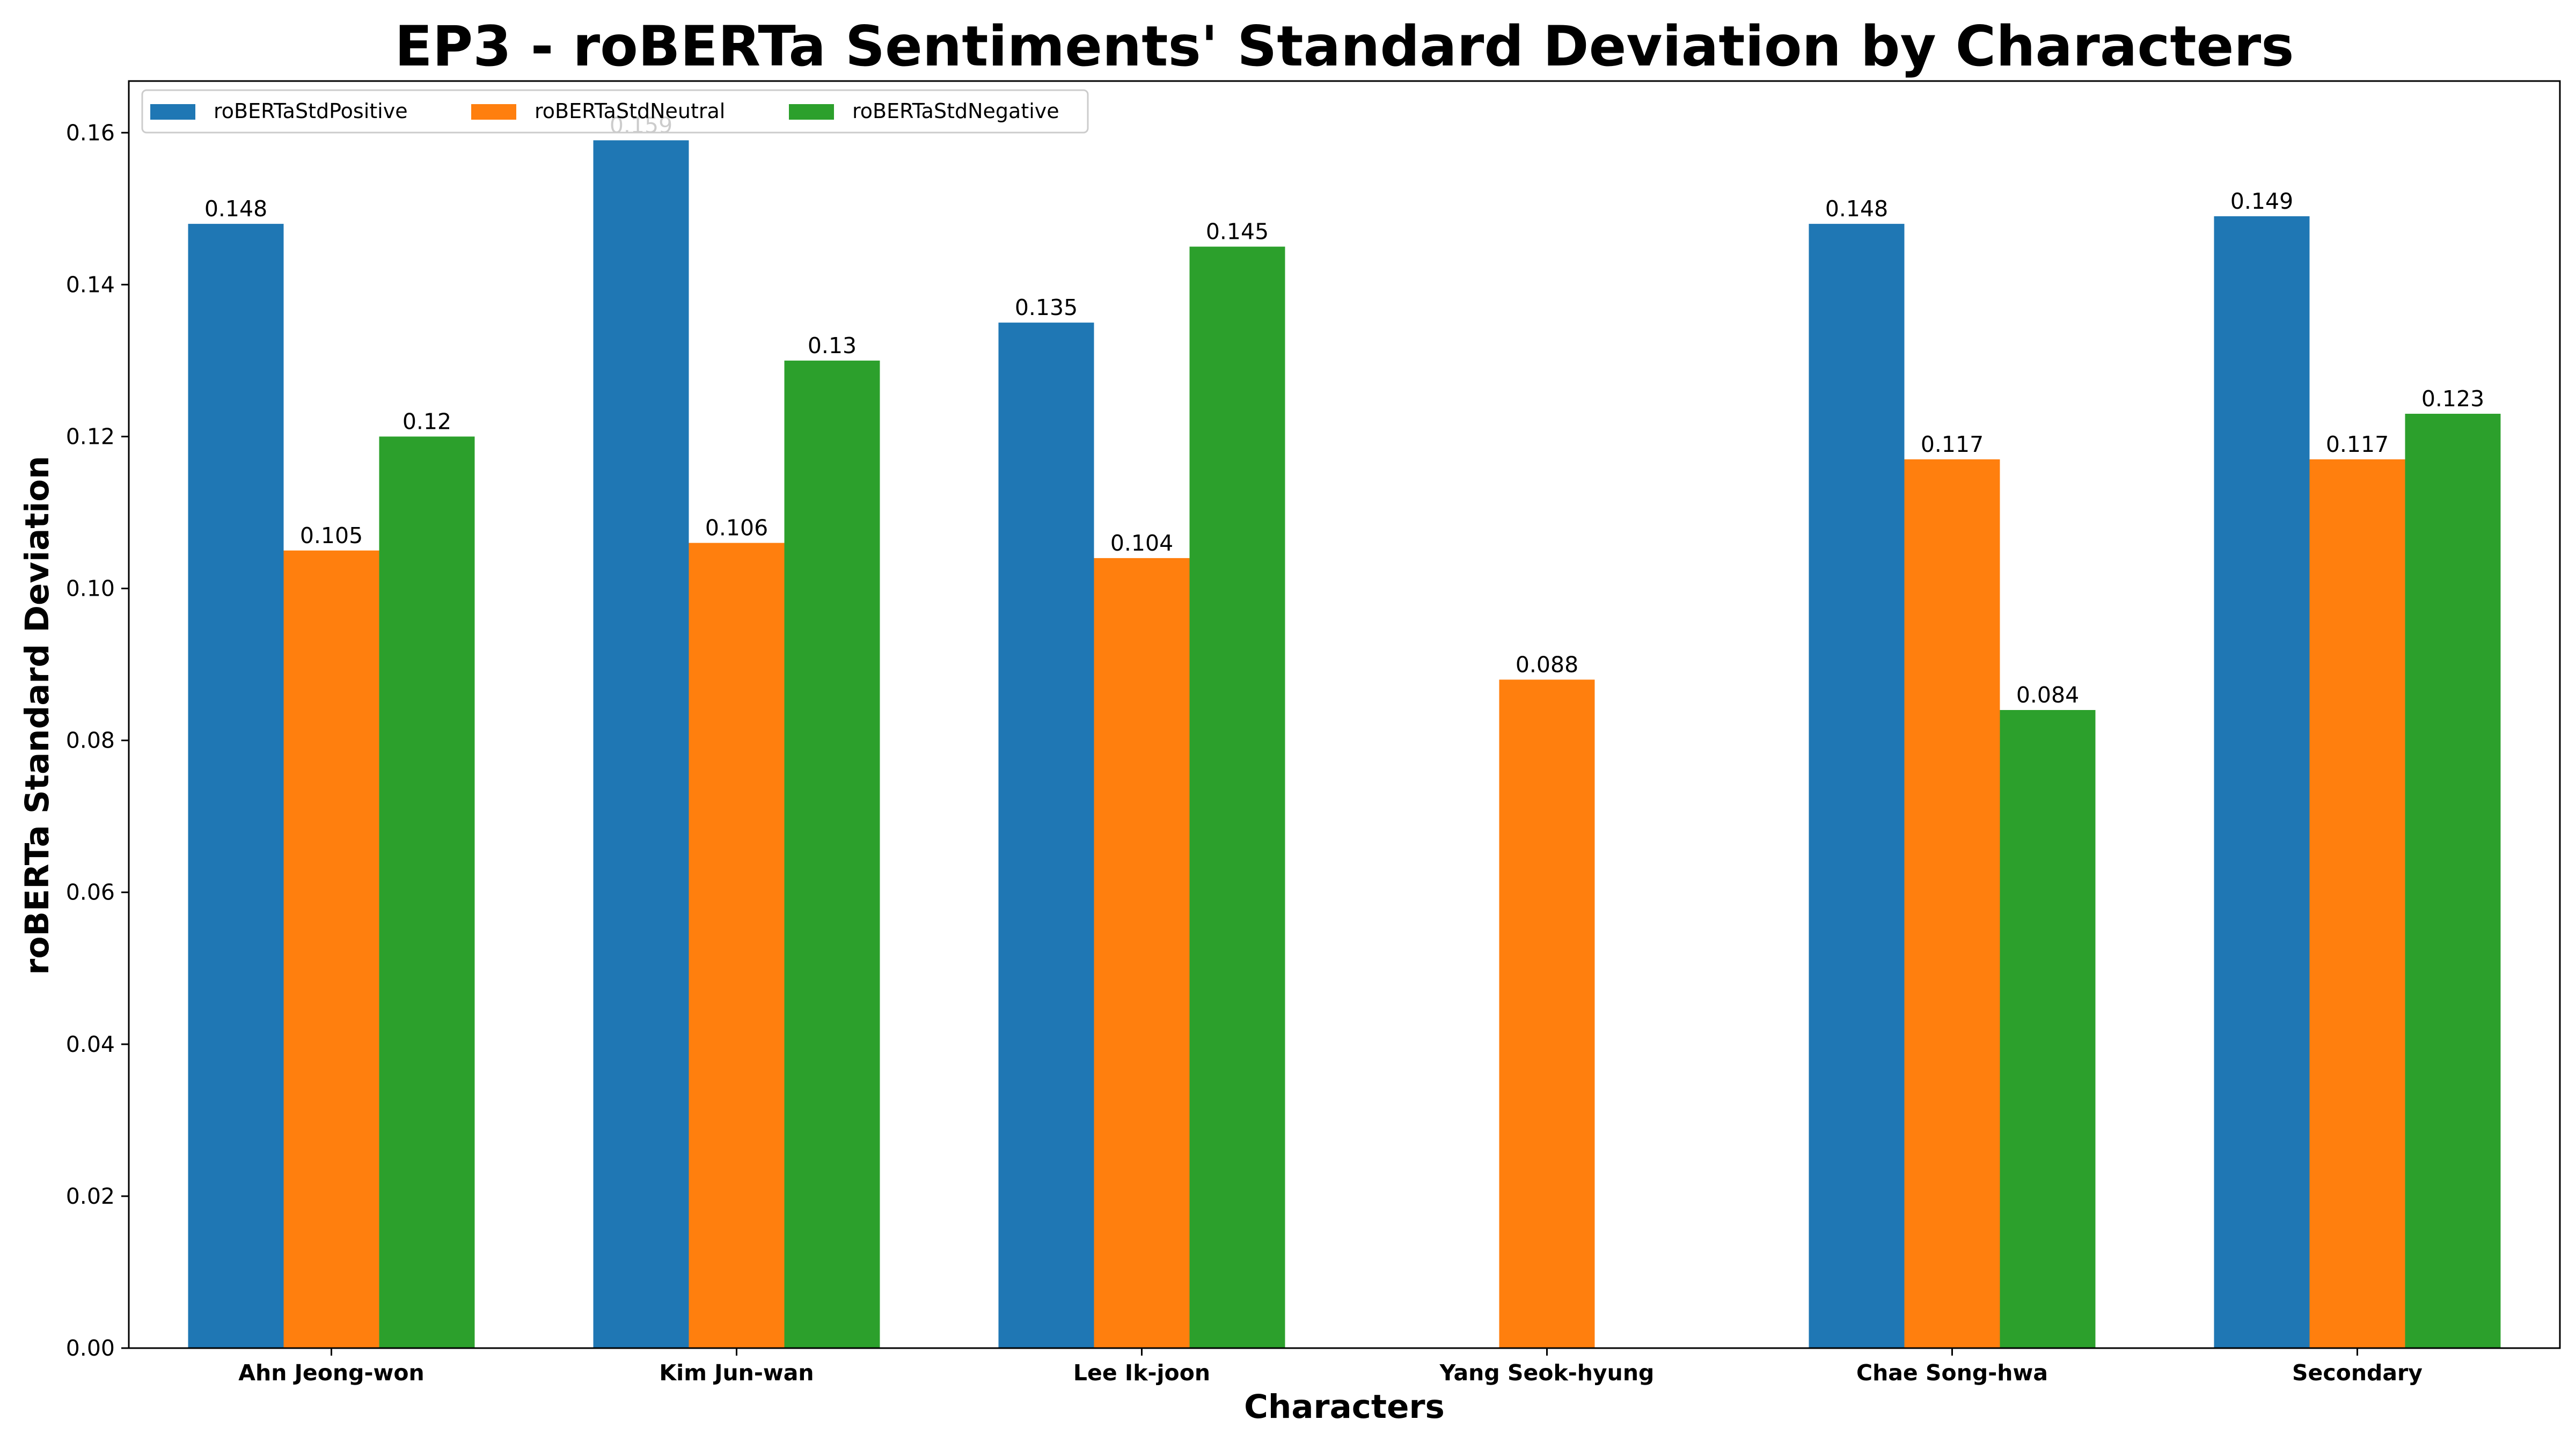 The image size is (2576, 1449). What do you see at coordinates (426, 421) in the screenshot?
I see `data-label-roBERTaStdNegative-0: 0.12` at bounding box center [426, 421].